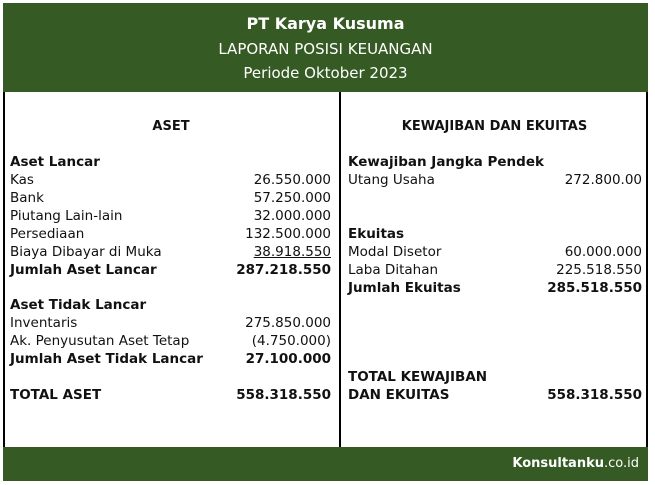 The width and height of the screenshot is (655, 485). I want to click on current-assets-total: Jumlah Aset Lancar 287.218.550, so click(170, 270).